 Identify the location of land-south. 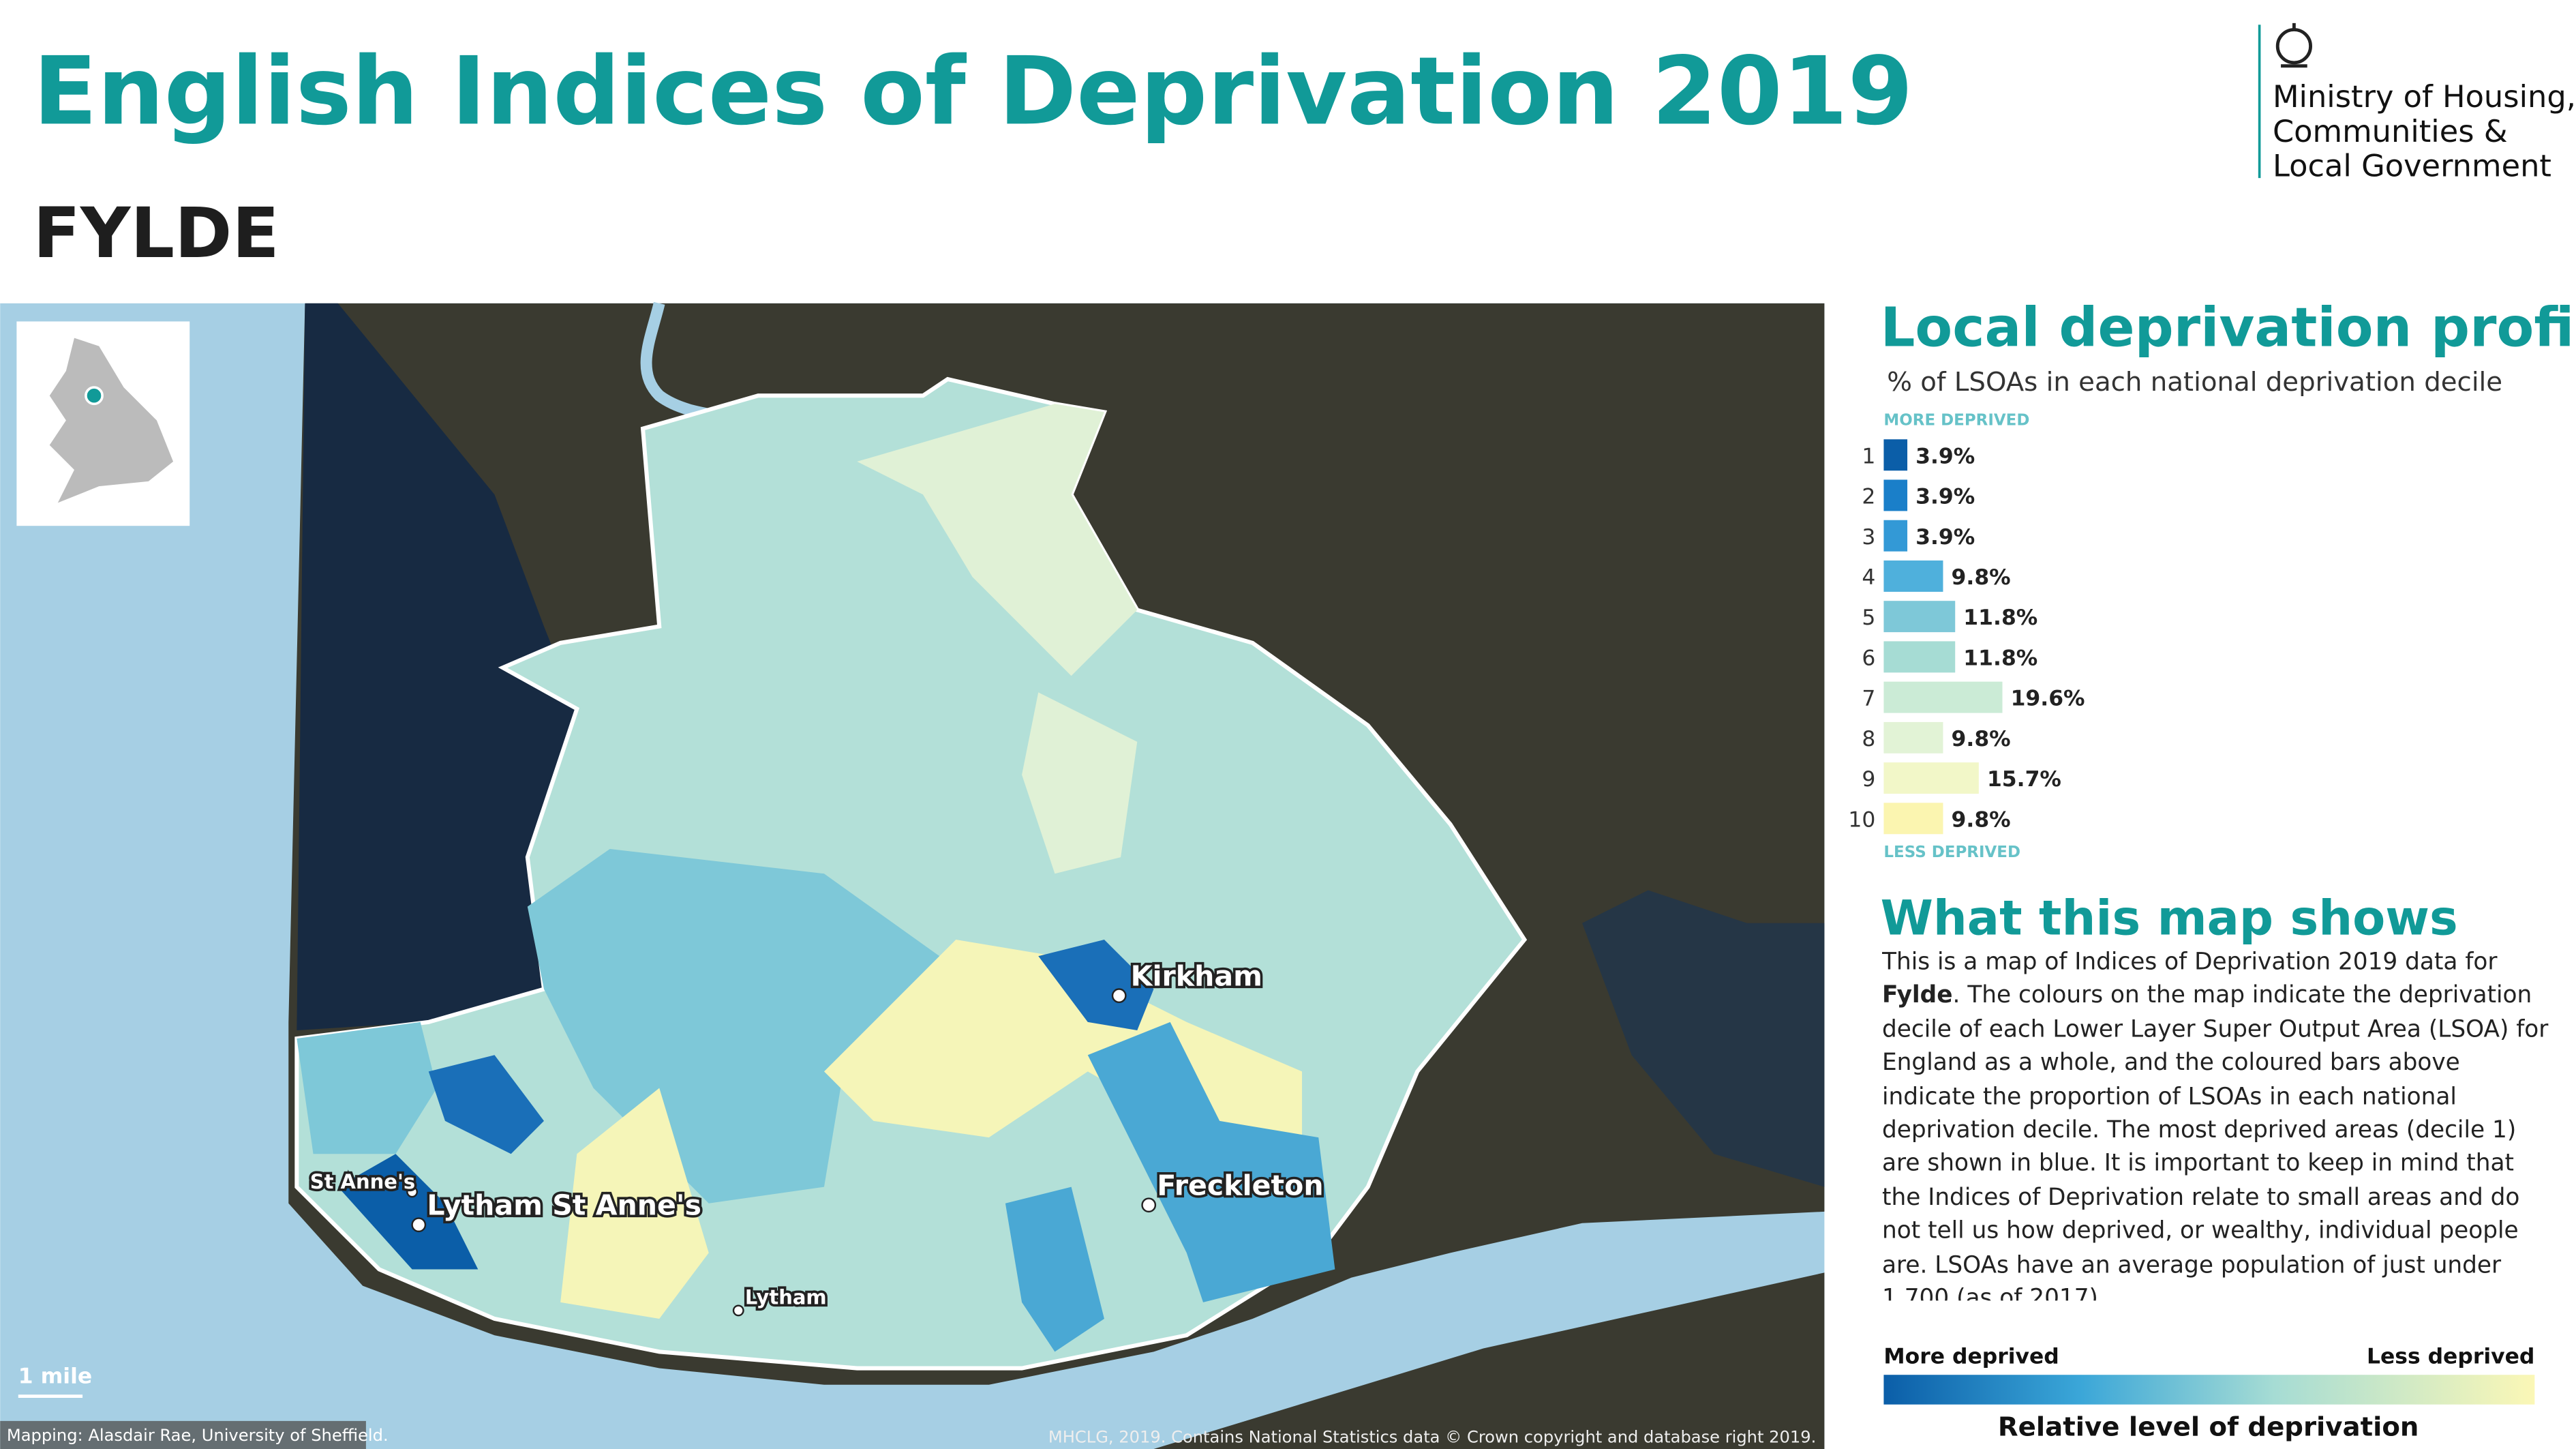
(1489, 1361).